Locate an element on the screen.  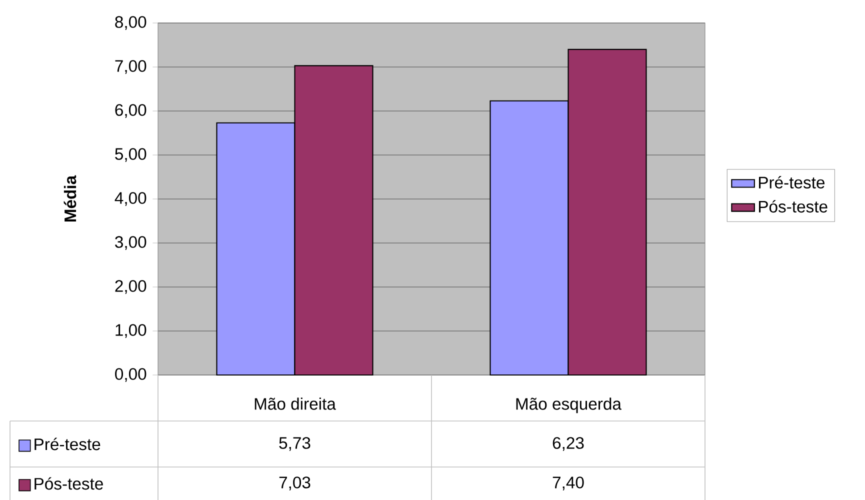
legend-label: Pós-teste is located at coordinates (793, 206).